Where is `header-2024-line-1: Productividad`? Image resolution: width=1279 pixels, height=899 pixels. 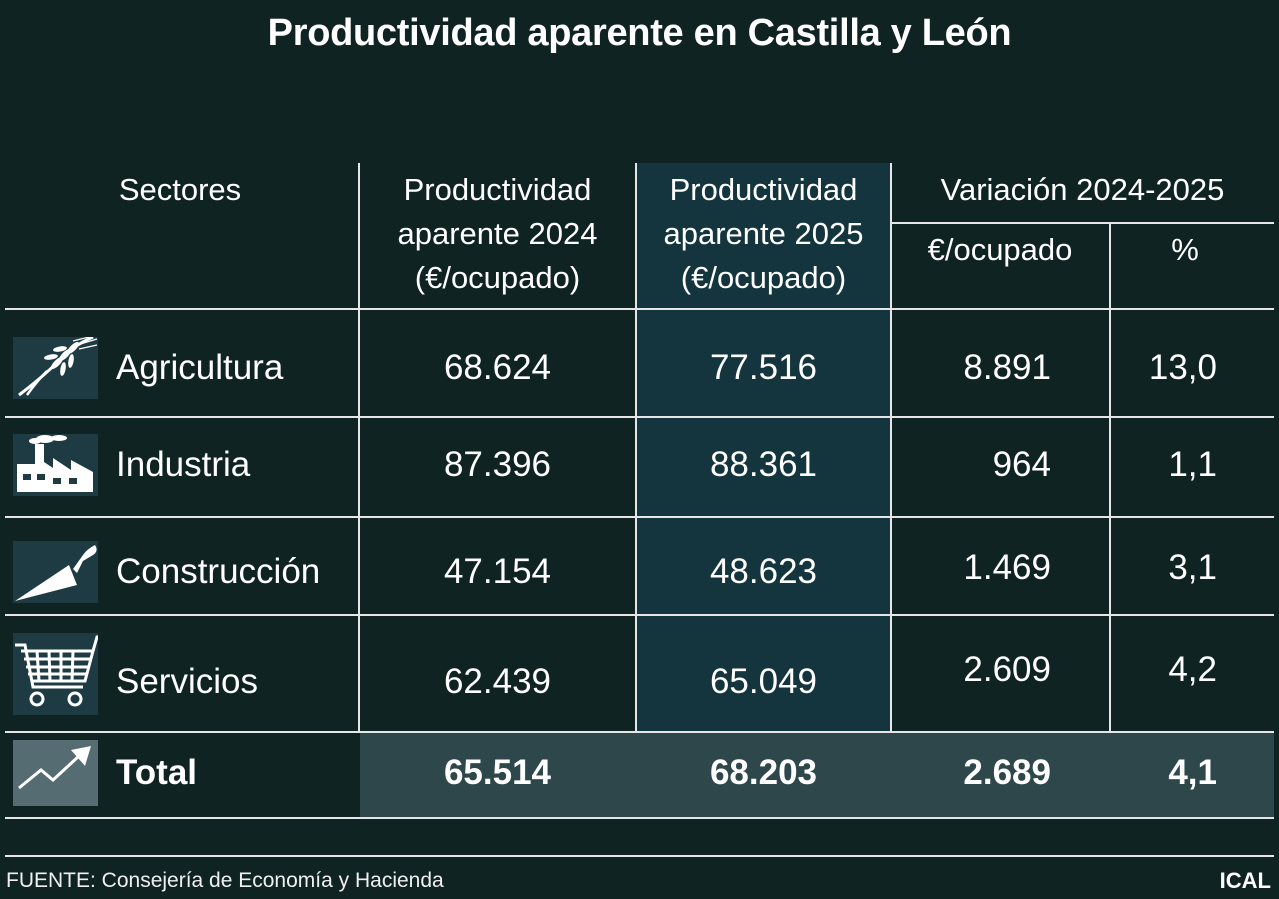
header-2024-line-1: Productividad is located at coordinates (497, 189).